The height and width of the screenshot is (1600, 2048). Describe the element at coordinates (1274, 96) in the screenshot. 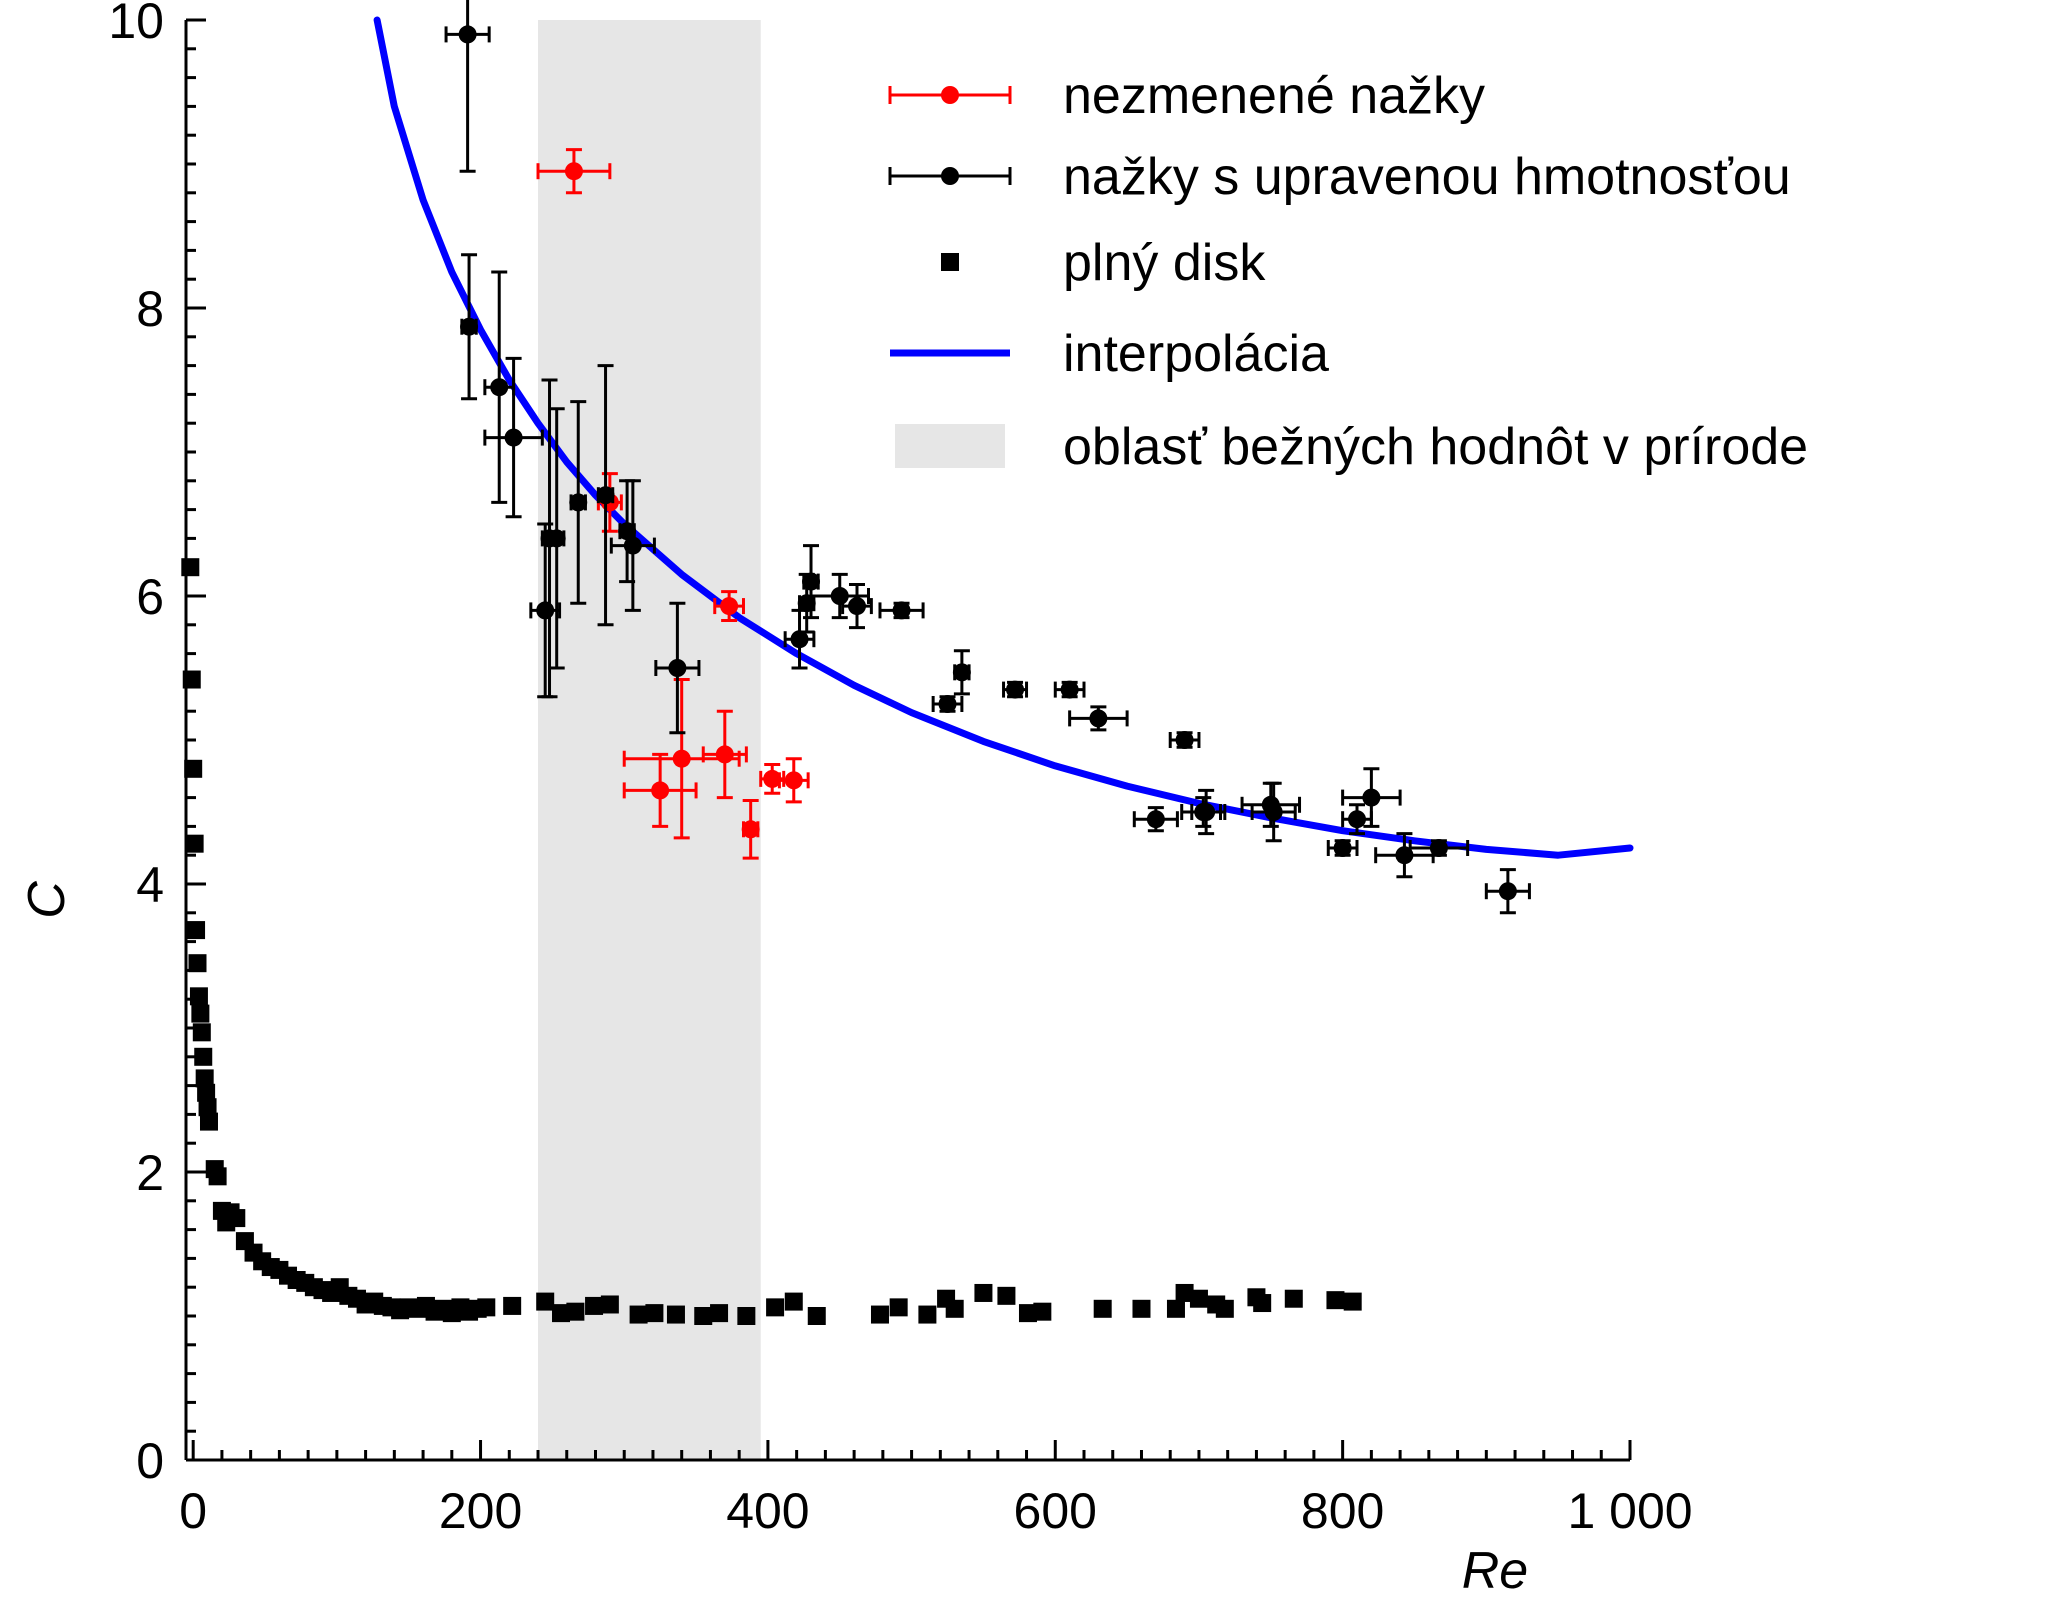

I see `legend-label: nezmenené nažky` at that location.